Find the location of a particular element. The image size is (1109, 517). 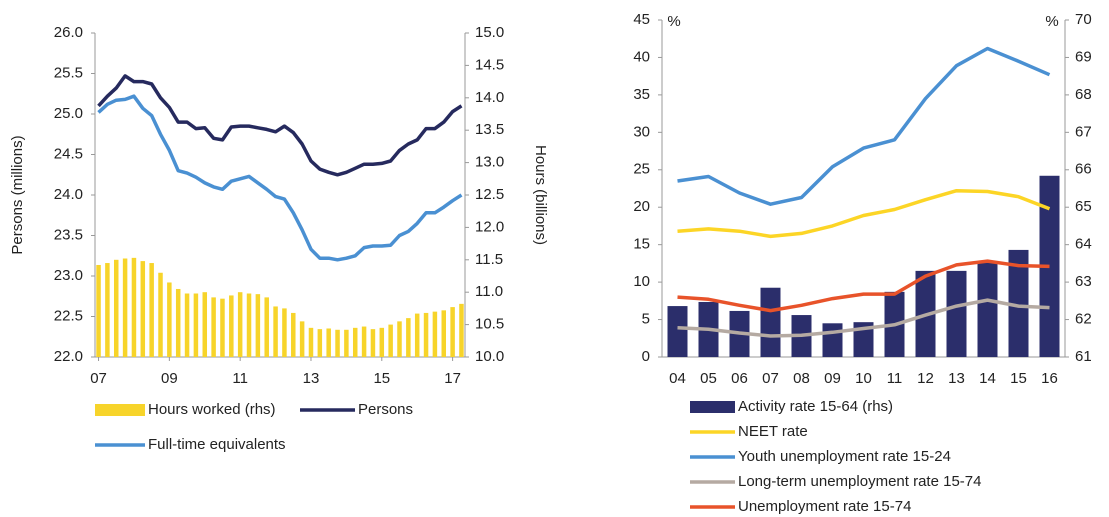

x-tick-label: 07 is located at coordinates (98, 378).